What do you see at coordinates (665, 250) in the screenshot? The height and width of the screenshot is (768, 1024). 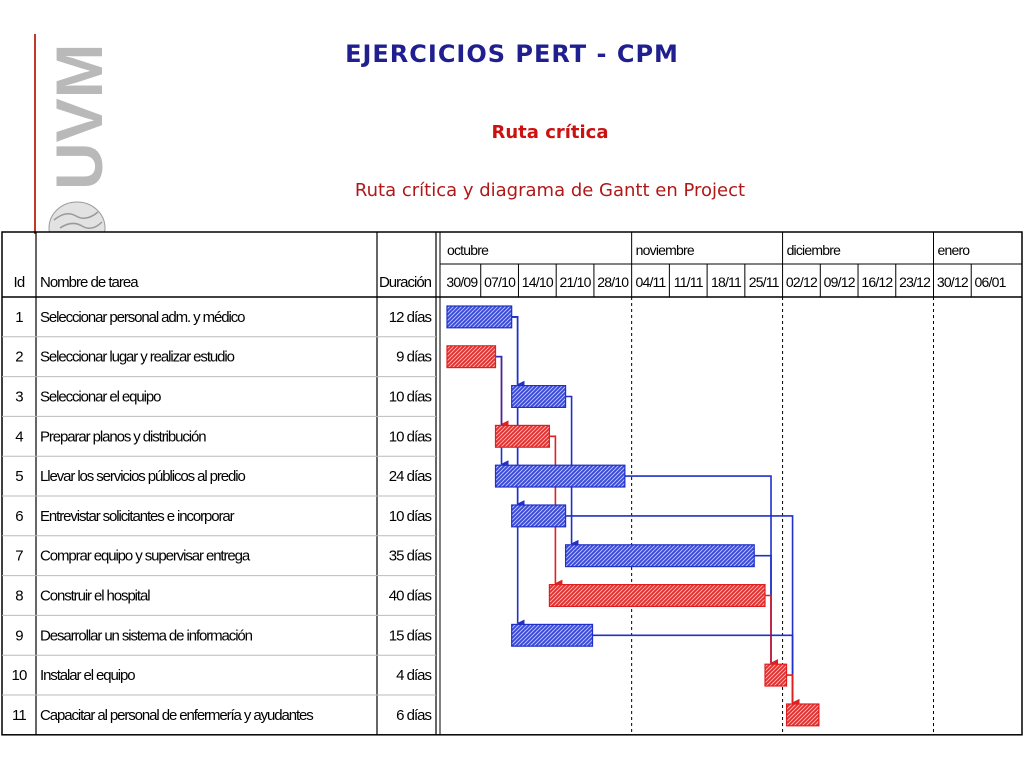 I see `month-label: noviembre` at bounding box center [665, 250].